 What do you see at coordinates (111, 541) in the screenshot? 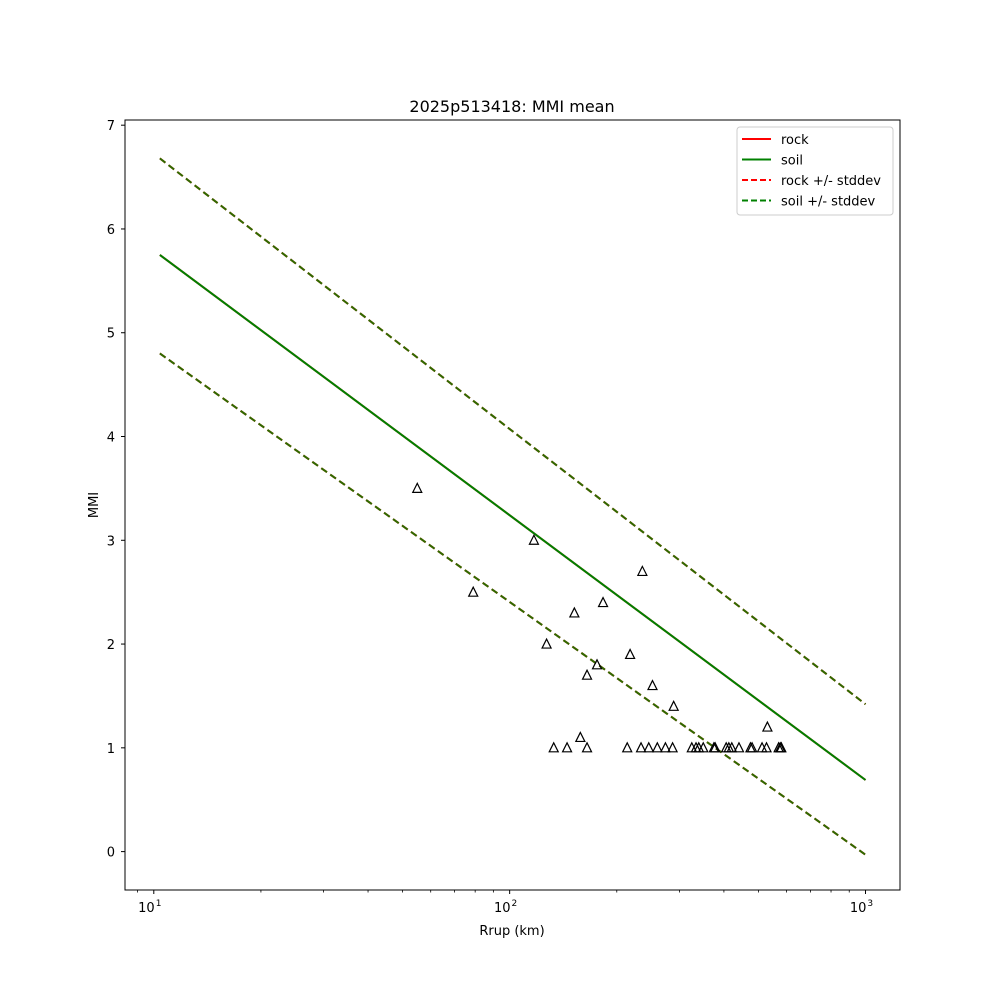
I see `y-tick-label: 3` at bounding box center [111, 541].